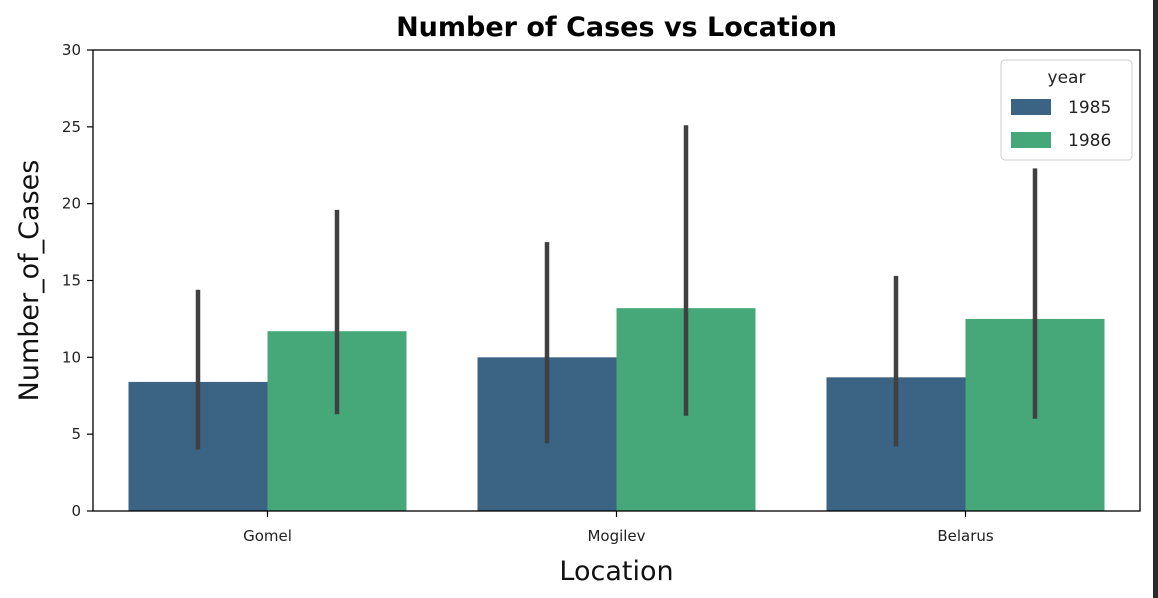  I want to click on x-axis-label: Location, so click(616, 571).